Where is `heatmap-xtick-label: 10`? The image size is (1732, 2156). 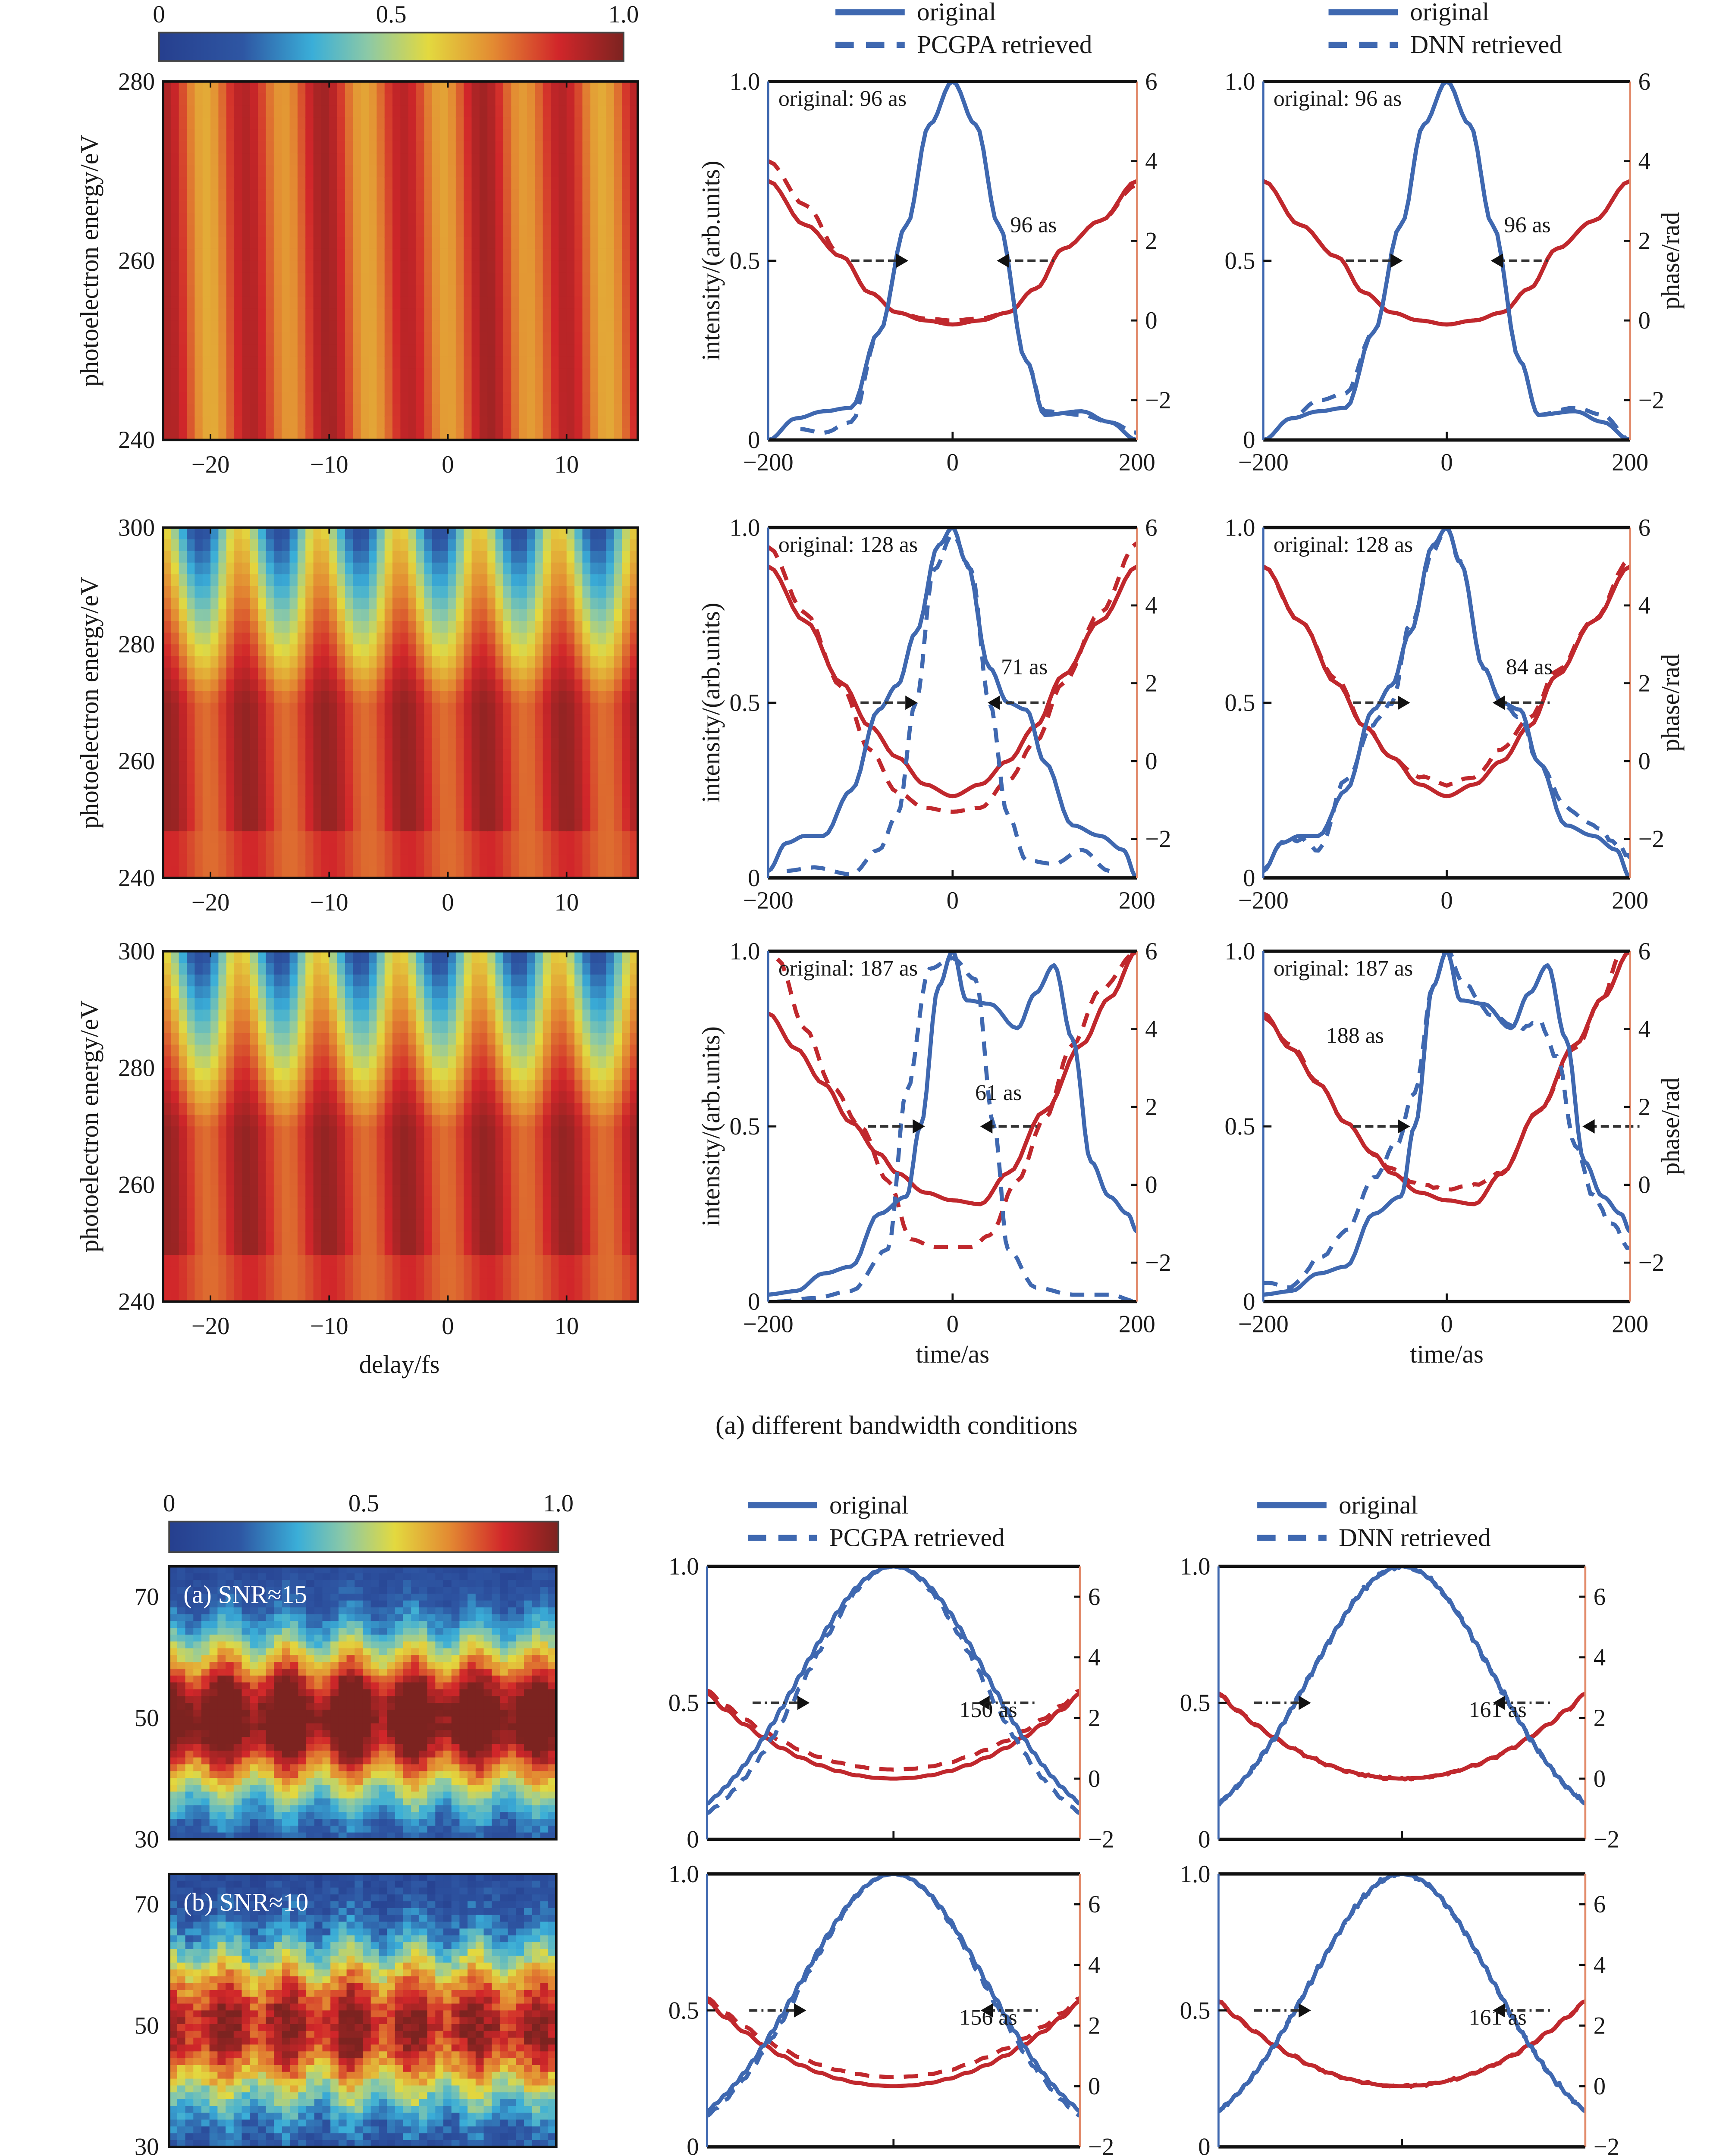 heatmap-xtick-label: 10 is located at coordinates (566, 902).